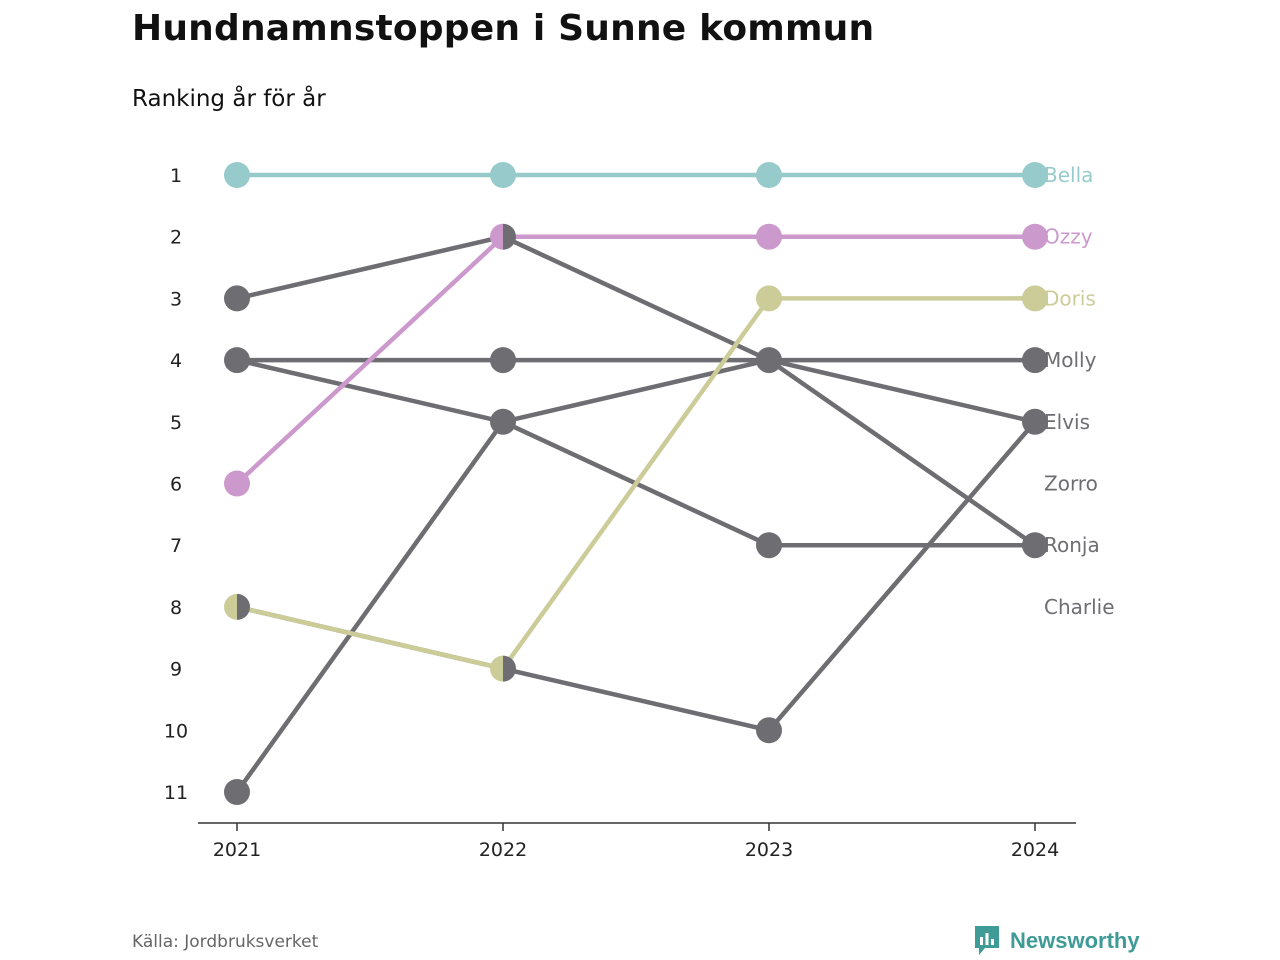 The height and width of the screenshot is (960, 1280). What do you see at coordinates (769, 236) in the screenshot?
I see `point-2023-rank-2-ozzy` at bounding box center [769, 236].